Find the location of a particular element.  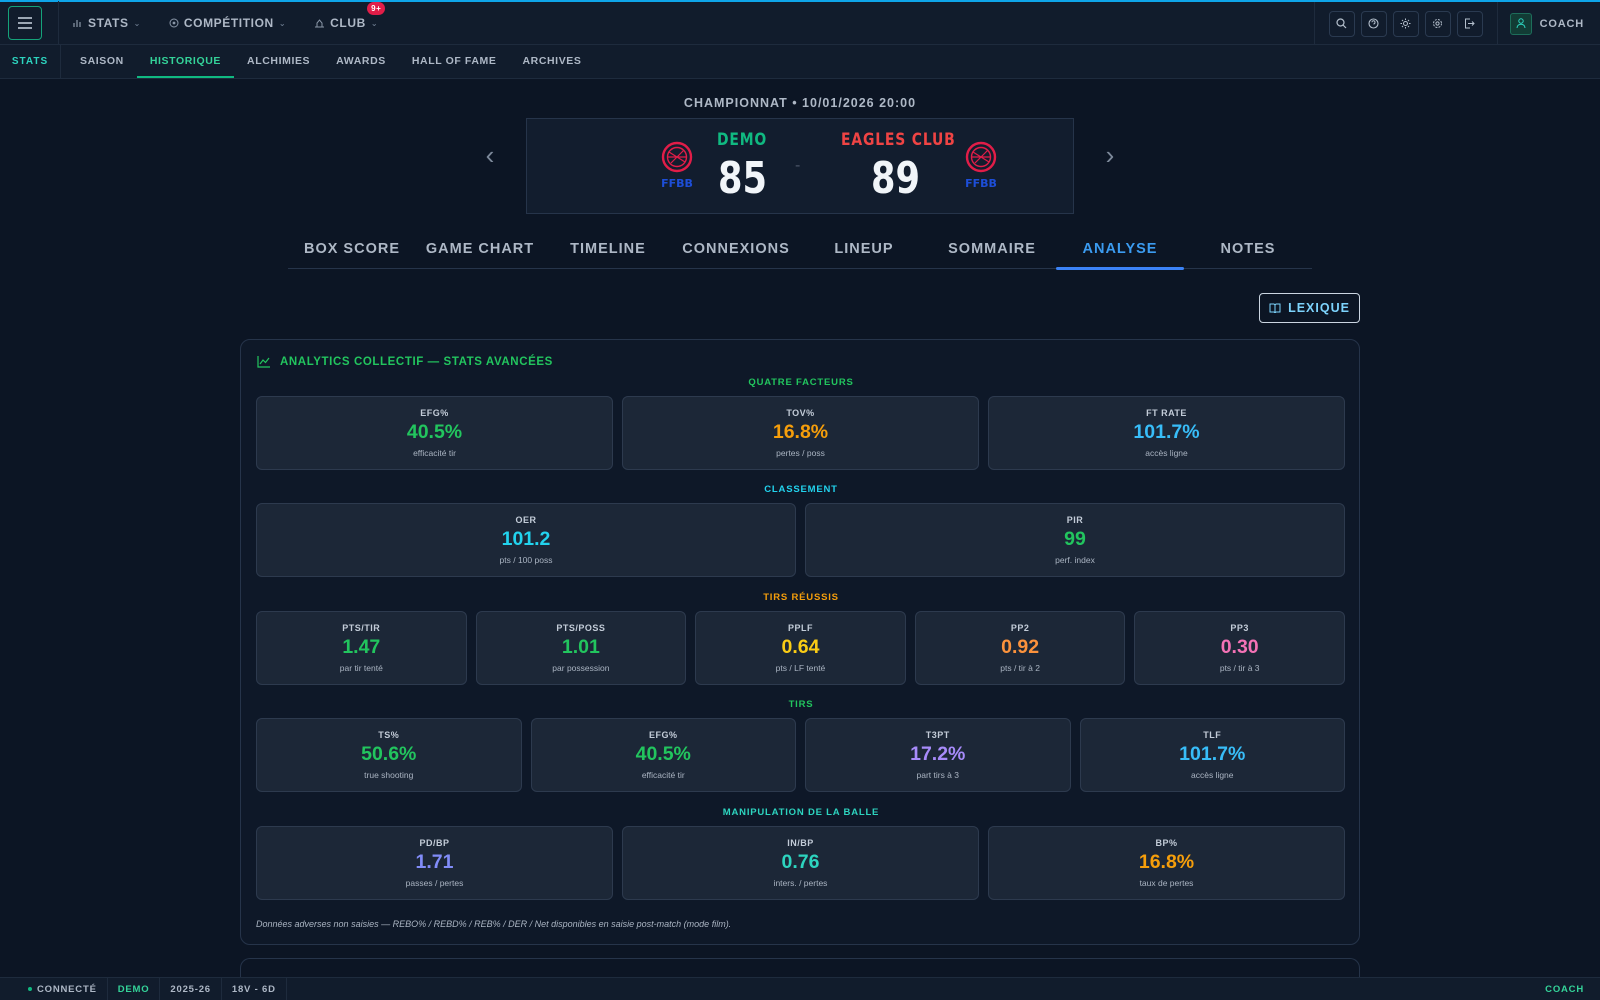

theme-toggle-button is located at coordinates (1405, 23).